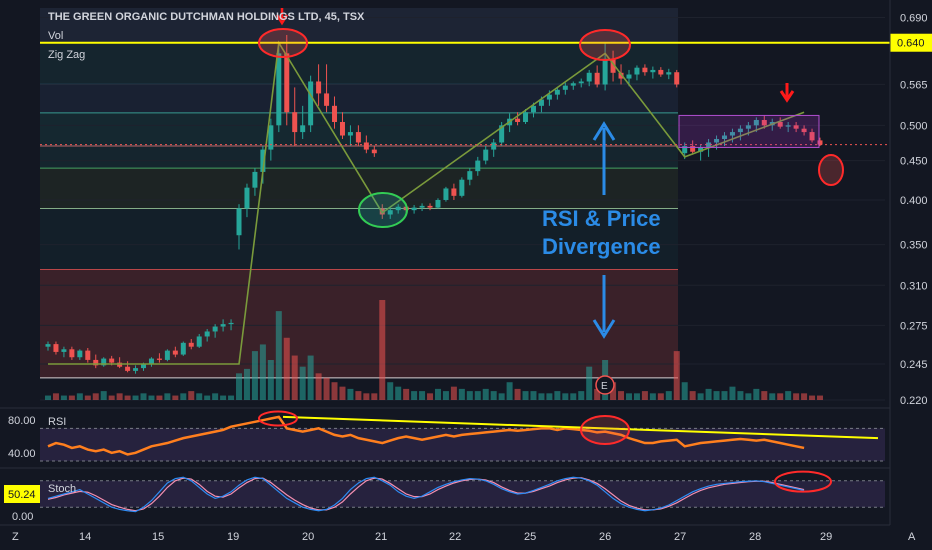 The height and width of the screenshot is (550, 932). I want to click on stoch-tick-label: 0.00, so click(22, 517).